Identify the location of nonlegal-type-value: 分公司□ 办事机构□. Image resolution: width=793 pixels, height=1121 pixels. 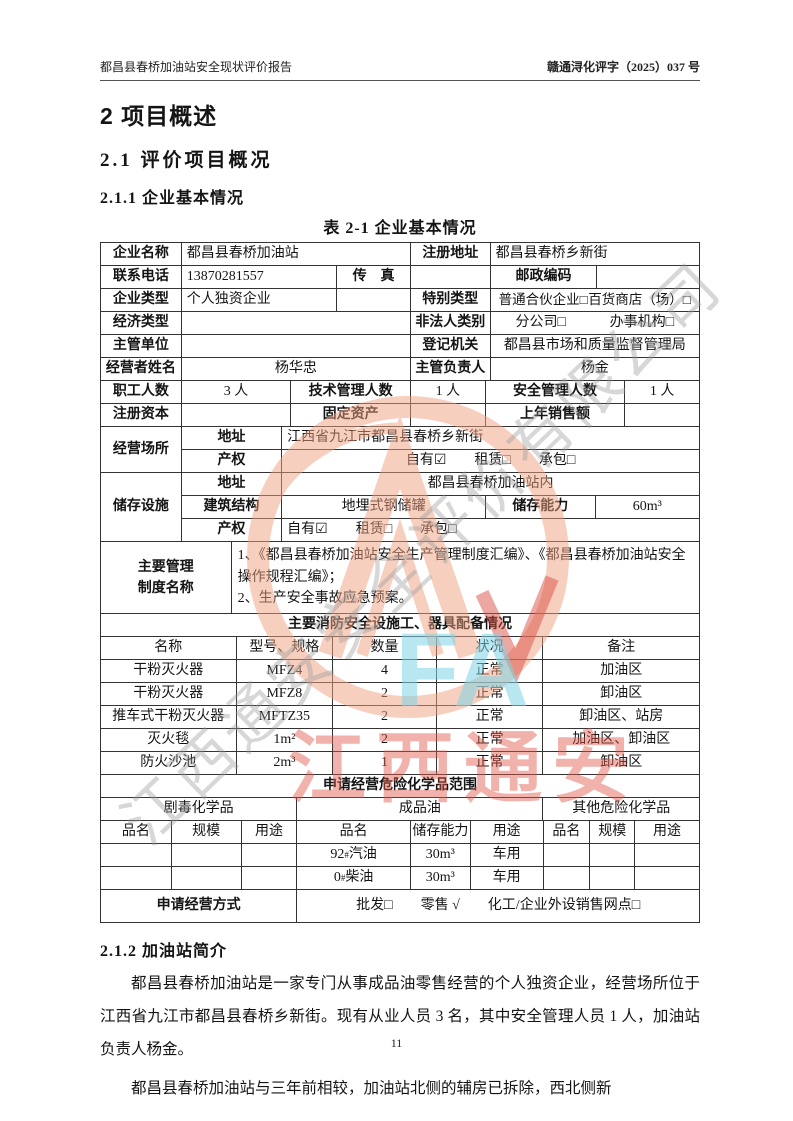
(594, 323).